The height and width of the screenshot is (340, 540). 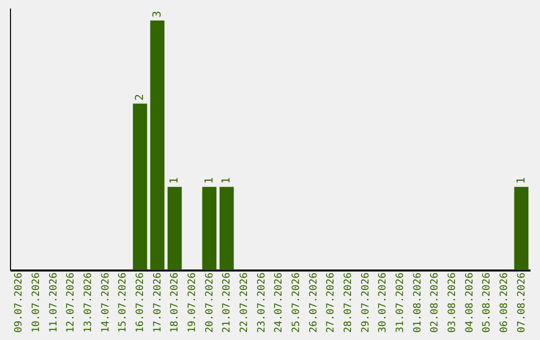 What do you see at coordinates (36, 302) in the screenshot?
I see `x-tick-label: 10.07.2026` at bounding box center [36, 302].